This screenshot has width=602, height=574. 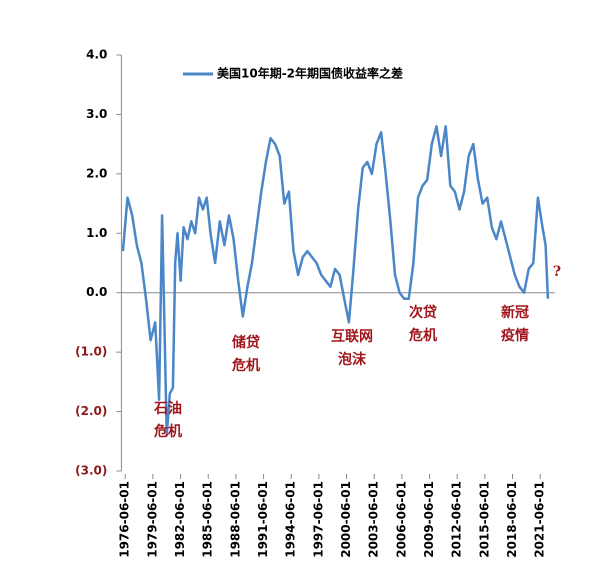 I want to click on y-tick-label: (3.0), so click(x=91, y=471).